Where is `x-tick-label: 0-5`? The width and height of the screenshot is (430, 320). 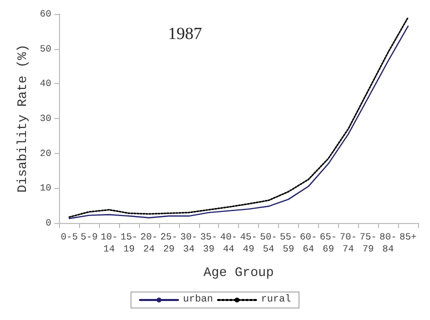
x-tick-label: 0-5 is located at coordinates (69, 237).